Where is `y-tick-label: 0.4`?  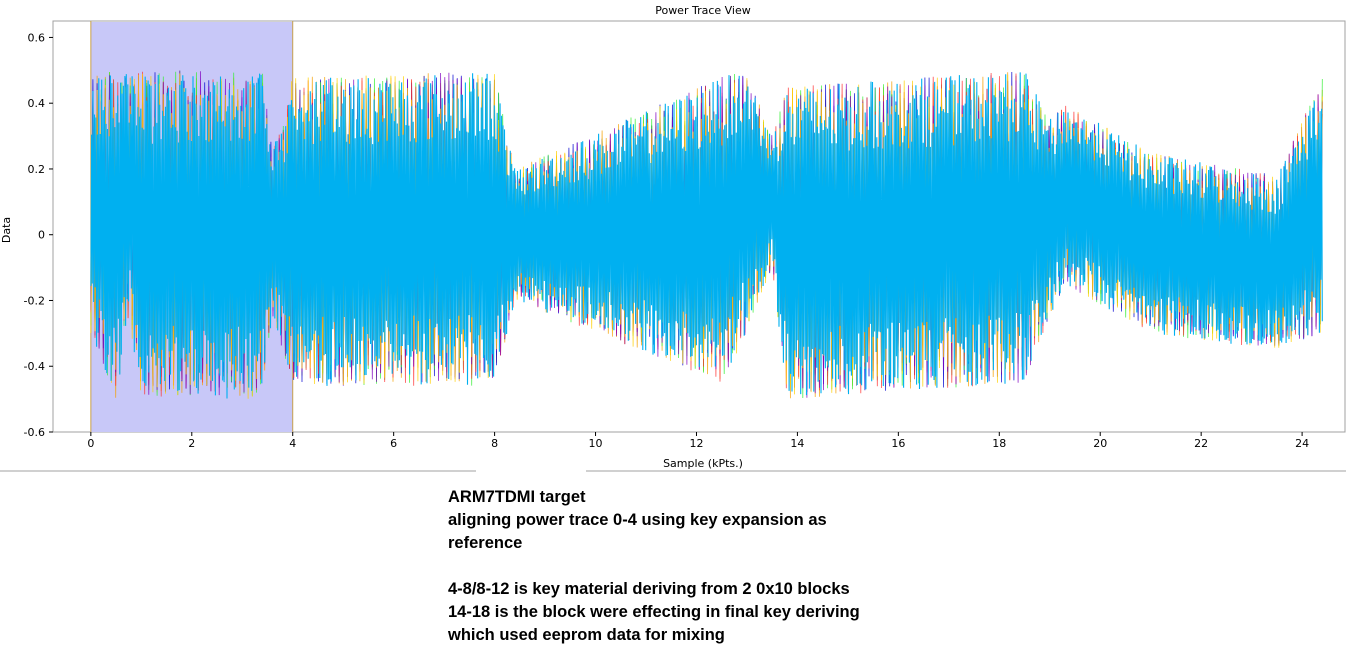
y-tick-label: 0.4 is located at coordinates (37, 103).